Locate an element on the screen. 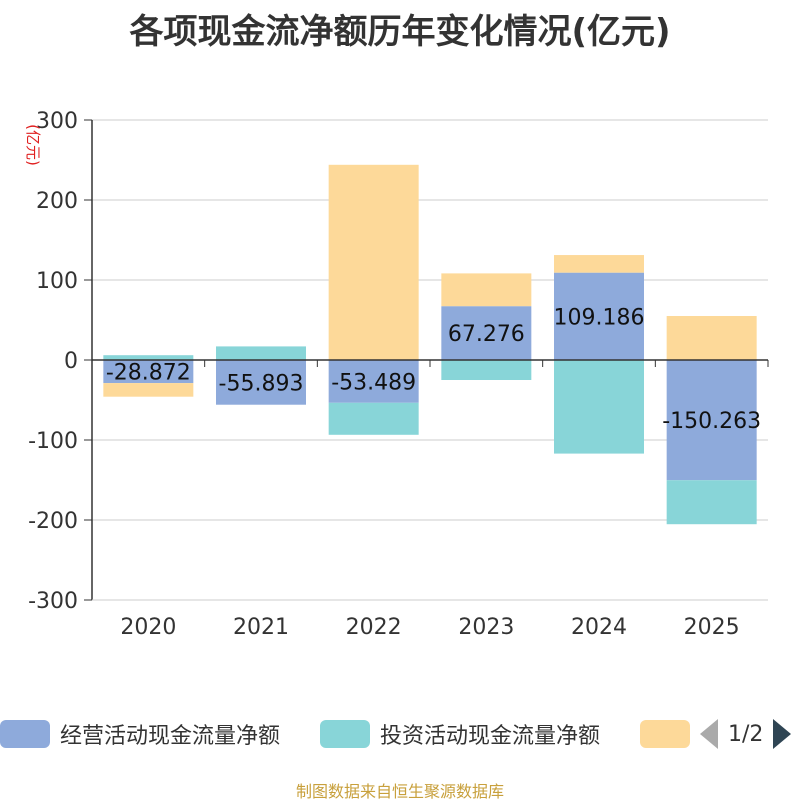 The width and height of the screenshot is (800, 802). data-label: 67.276 is located at coordinates (486, 334).